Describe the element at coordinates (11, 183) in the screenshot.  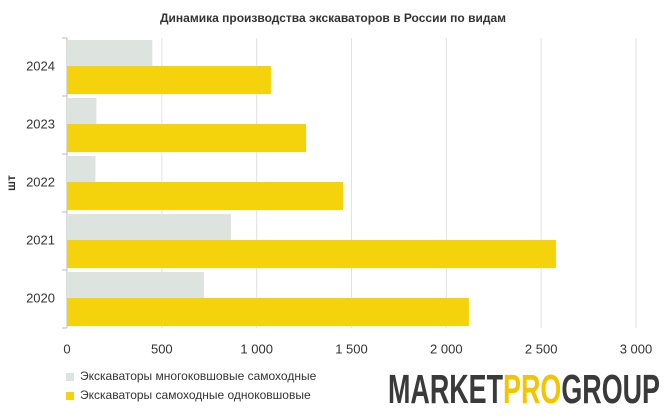
I see `y-axis-label: шт` at that location.